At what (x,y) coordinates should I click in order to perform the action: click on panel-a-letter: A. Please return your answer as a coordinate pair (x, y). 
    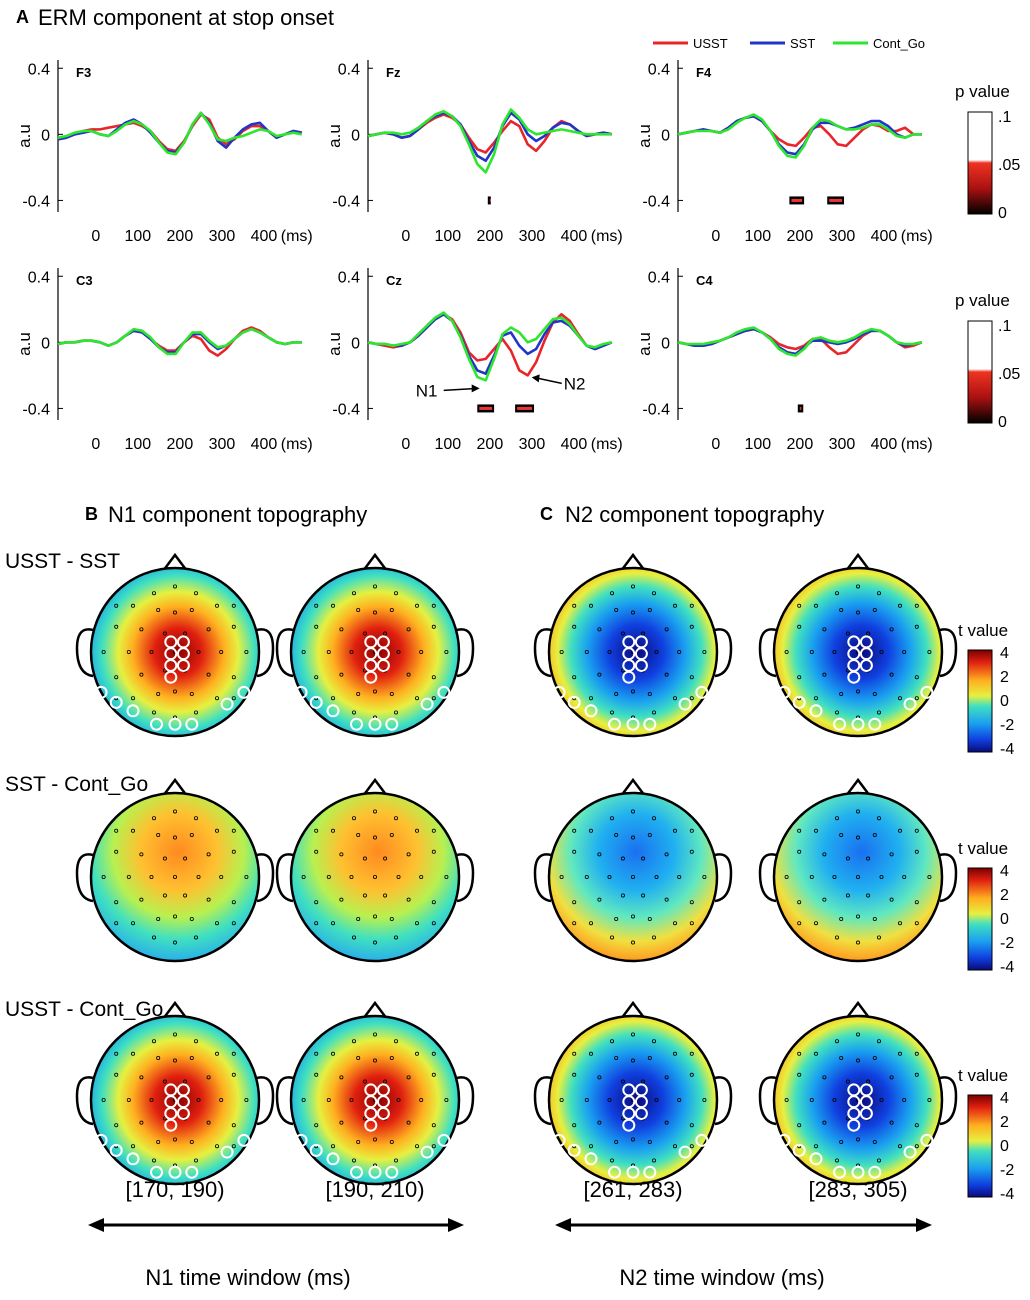
    Looking at the image, I should click on (22, 17).